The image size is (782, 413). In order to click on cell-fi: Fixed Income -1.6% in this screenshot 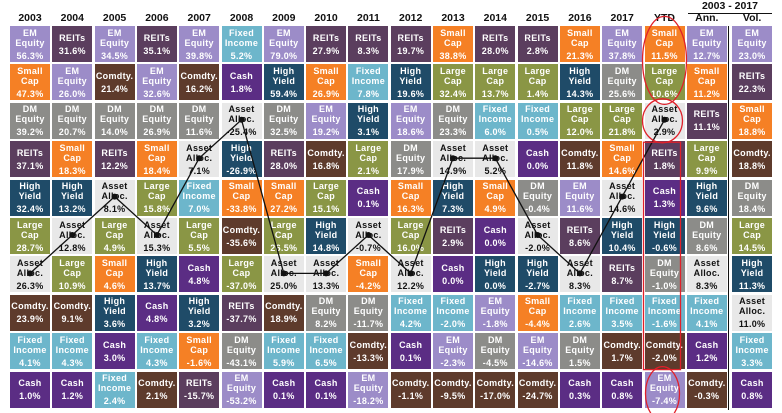, I will do `click(664, 312)`.